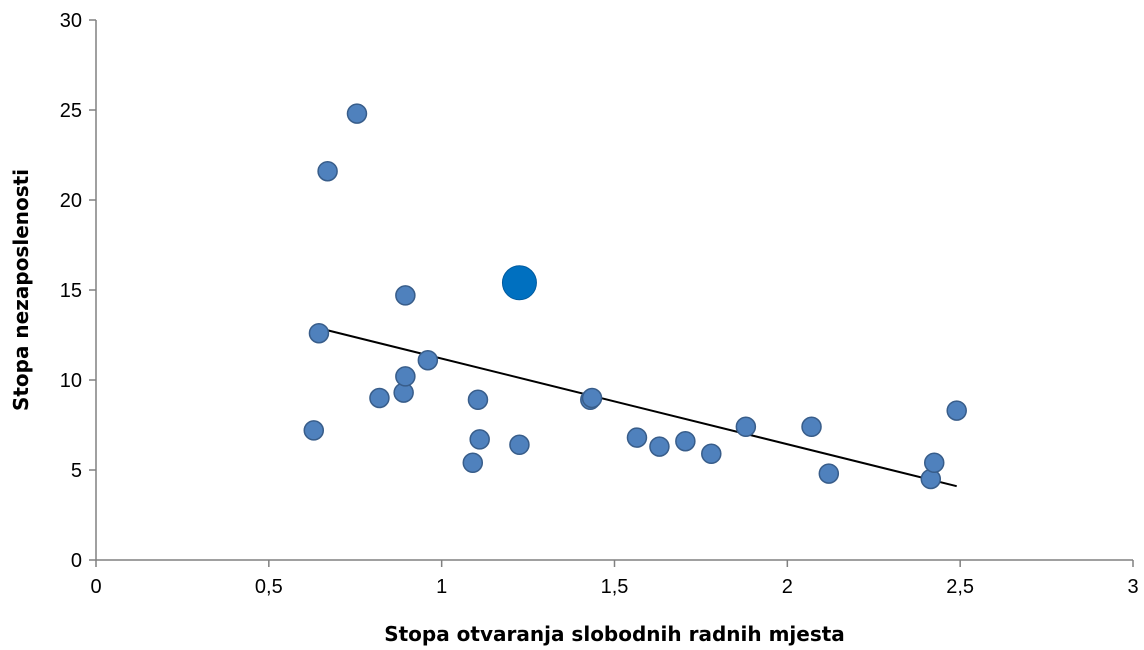 This screenshot has width=1144, height=650. What do you see at coordinates (787, 587) in the screenshot?
I see `x-tick-label: 2` at bounding box center [787, 587].